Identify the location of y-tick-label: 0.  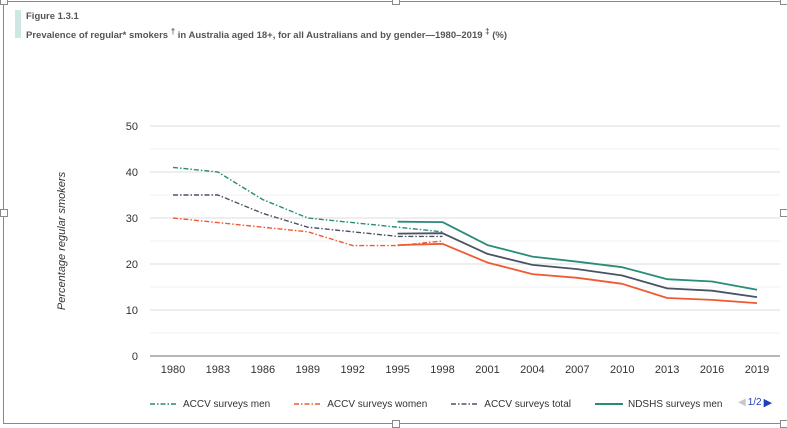
(135, 357).